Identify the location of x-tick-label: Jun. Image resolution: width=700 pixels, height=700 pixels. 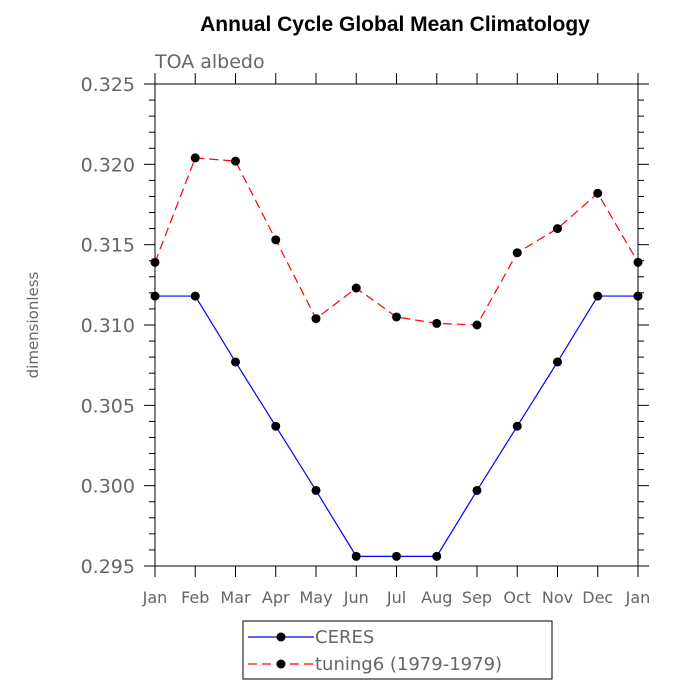
(356, 597).